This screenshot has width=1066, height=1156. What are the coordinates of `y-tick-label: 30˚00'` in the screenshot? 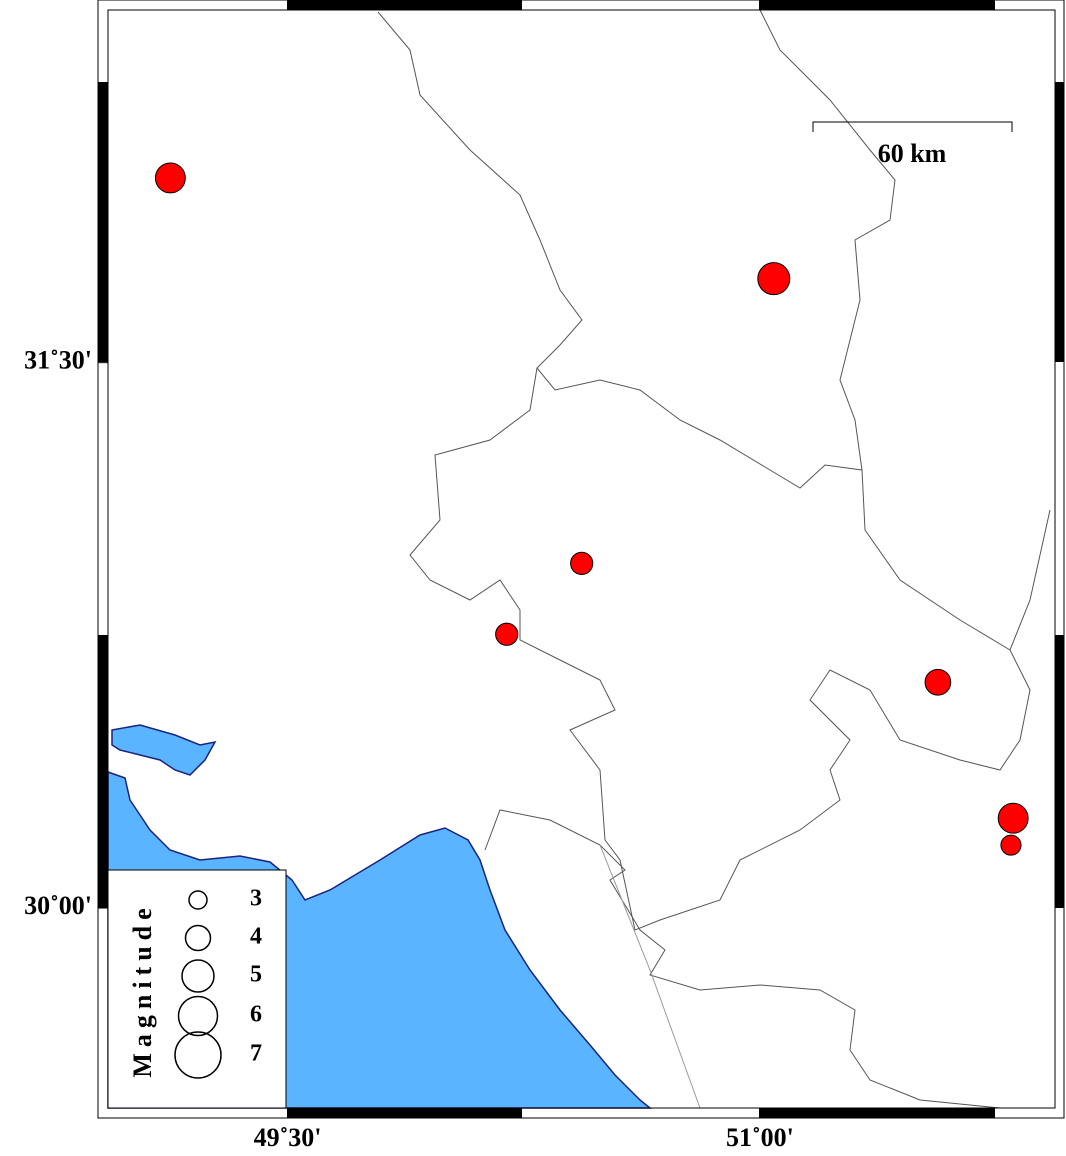 It's located at (58, 905).